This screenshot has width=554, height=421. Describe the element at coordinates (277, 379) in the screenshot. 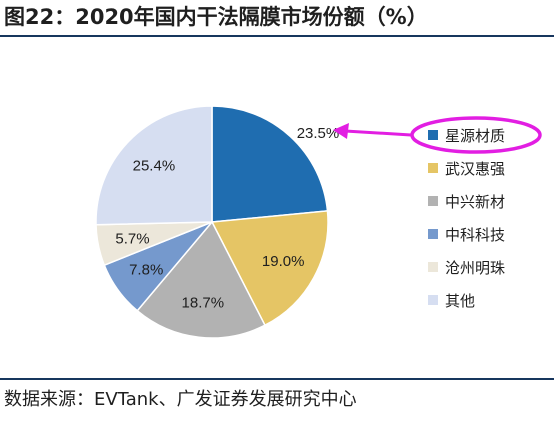

I see `source-divider` at that location.